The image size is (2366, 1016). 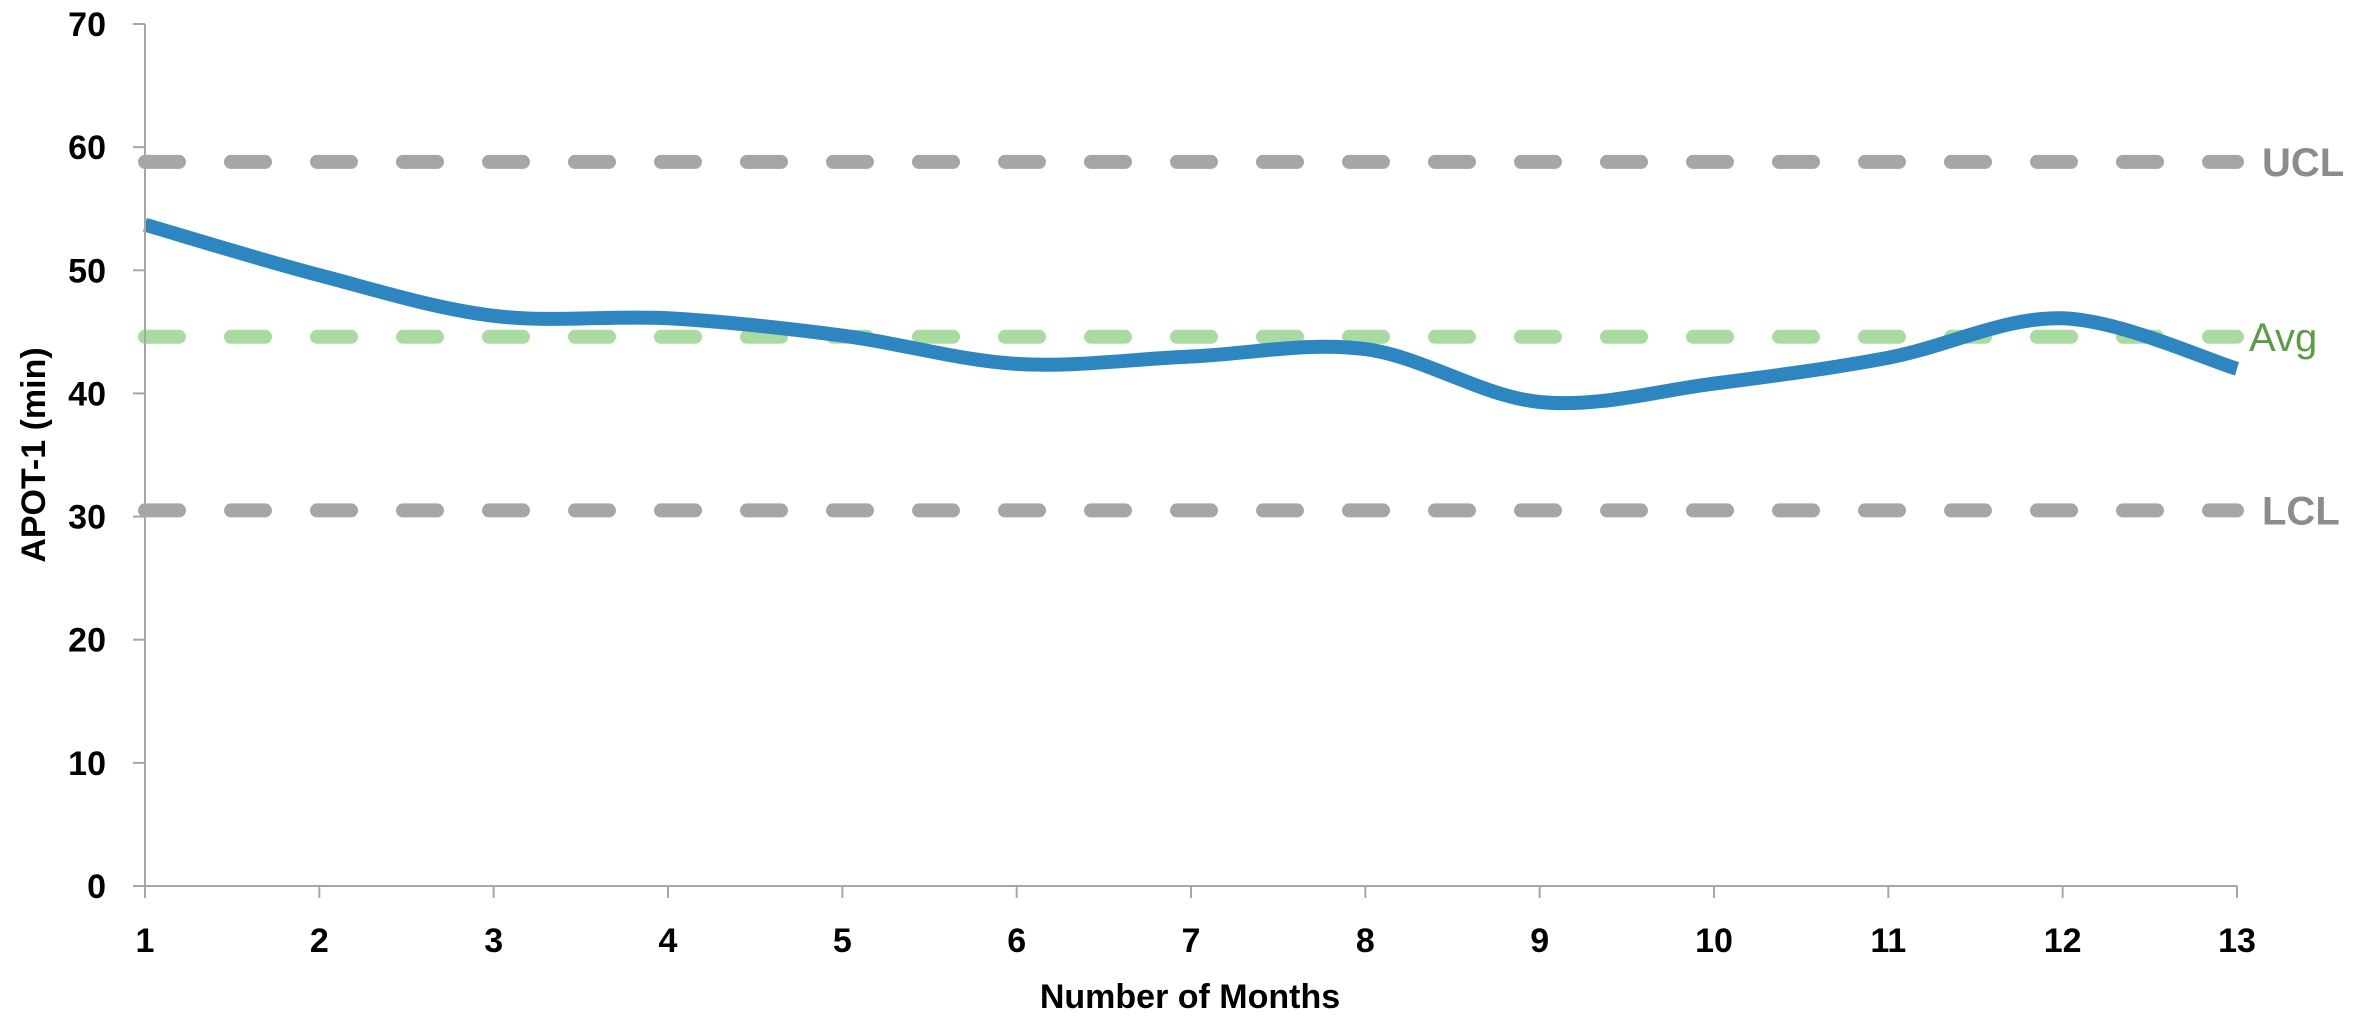 What do you see at coordinates (1016, 941) in the screenshot?
I see `x-tick-label: 6` at bounding box center [1016, 941].